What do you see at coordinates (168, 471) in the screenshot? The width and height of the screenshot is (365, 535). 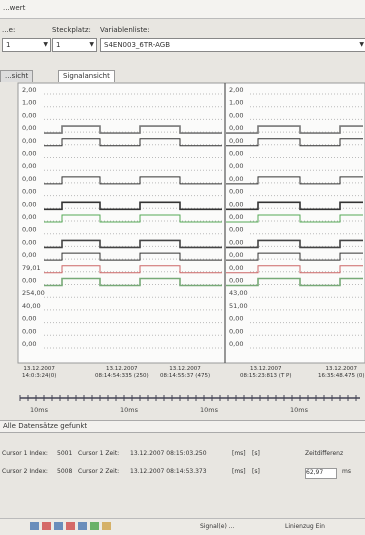 I see `cursor-time: 13.12.2007 08:14:53.373` at bounding box center [168, 471].